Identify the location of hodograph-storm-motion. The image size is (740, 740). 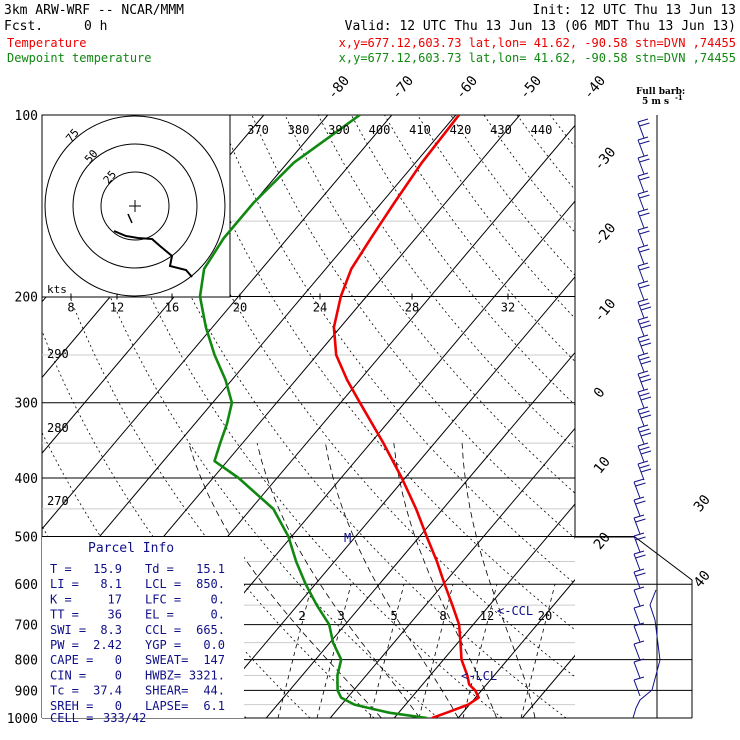
(130, 218).